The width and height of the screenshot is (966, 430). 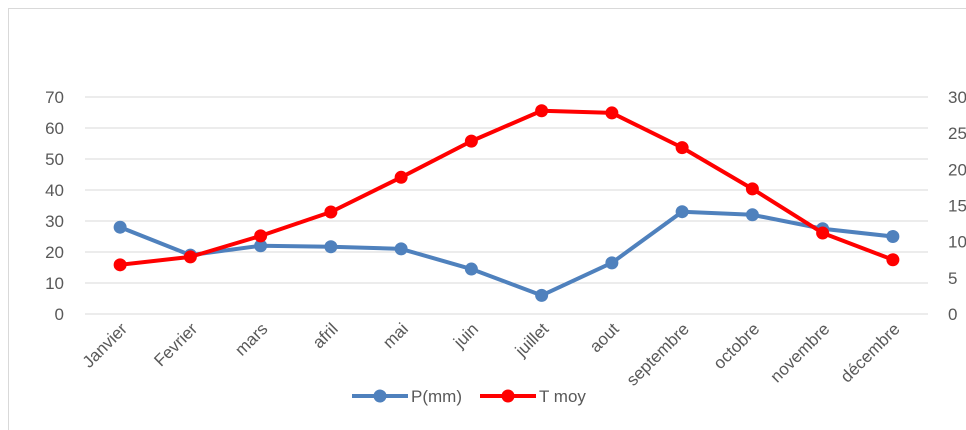 What do you see at coordinates (59, 314) in the screenshot?
I see `y-tick-label: 0` at bounding box center [59, 314].